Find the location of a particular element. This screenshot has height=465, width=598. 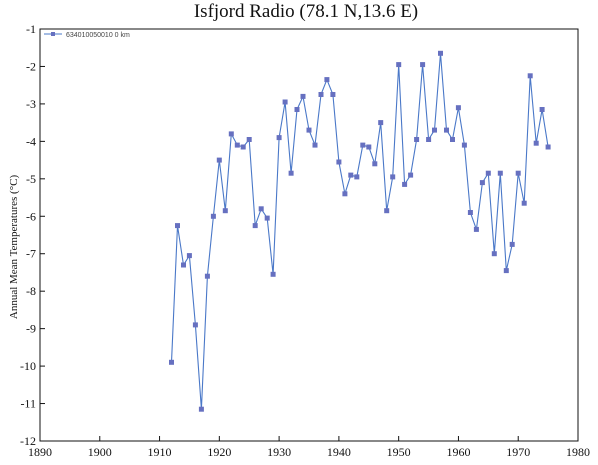

legend: 634010050010 0 km is located at coordinates (87, 35).